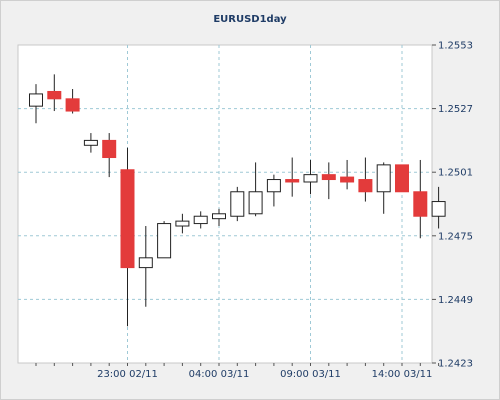  What do you see at coordinates (250, 19) in the screenshot?
I see `chart-title: EURUSD1day` at bounding box center [250, 19].